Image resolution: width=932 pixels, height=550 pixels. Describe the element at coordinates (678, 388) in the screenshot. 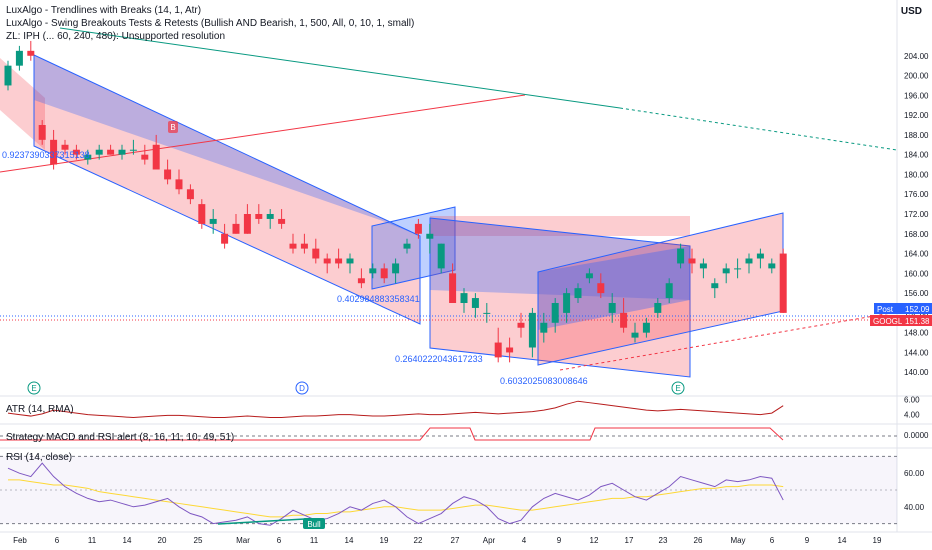

I see `earnings-marker-2: E` at that location.